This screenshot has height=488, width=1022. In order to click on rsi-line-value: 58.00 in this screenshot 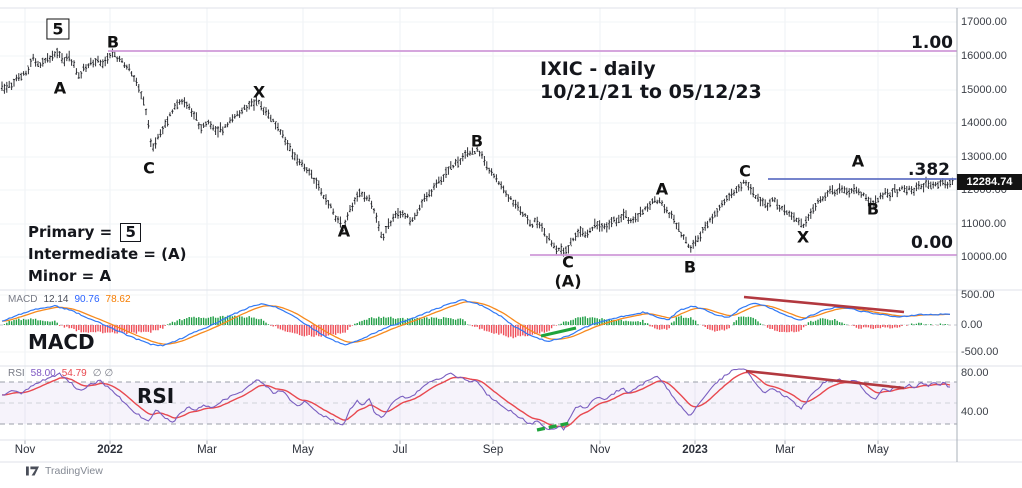, I will do `click(43, 373)`.